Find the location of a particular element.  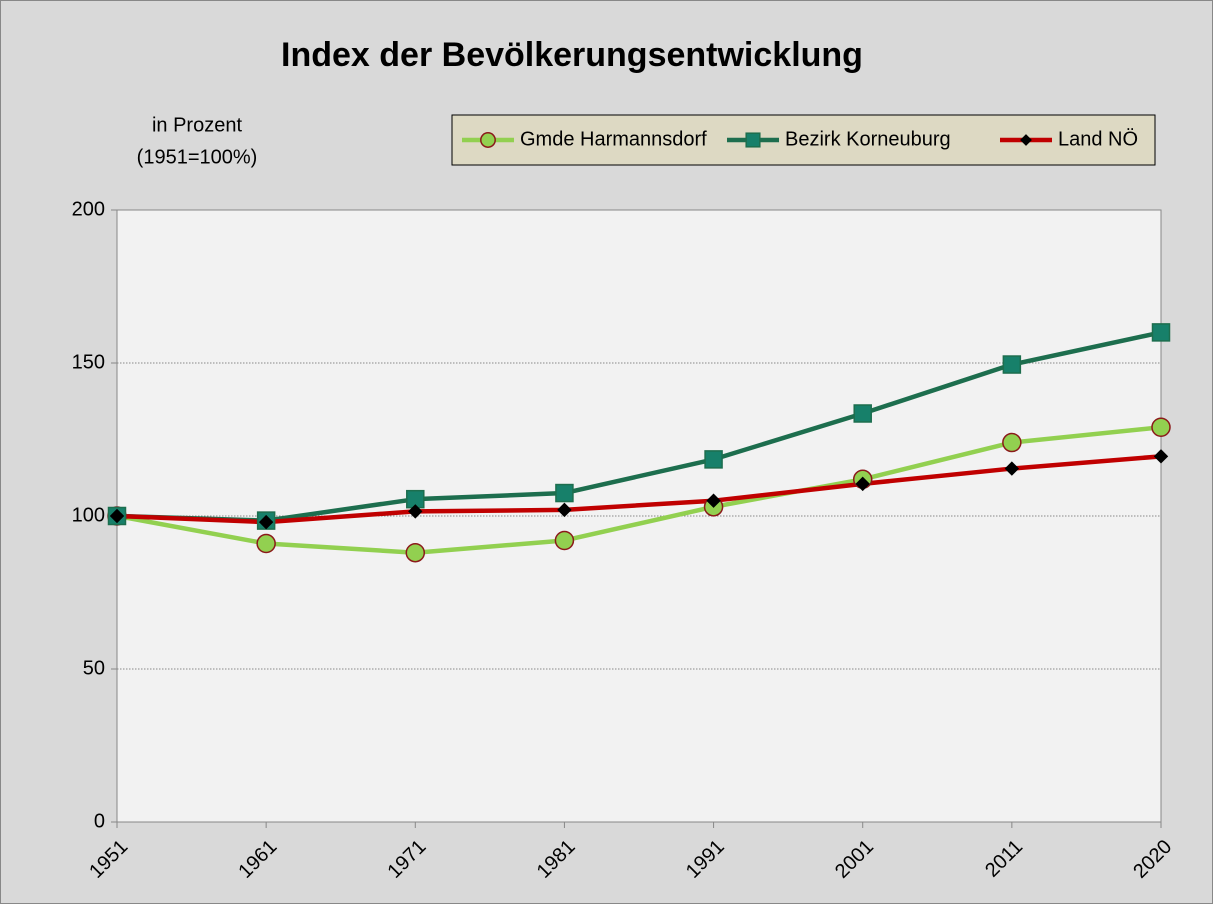

y-tick-label: 0 is located at coordinates (99, 821).